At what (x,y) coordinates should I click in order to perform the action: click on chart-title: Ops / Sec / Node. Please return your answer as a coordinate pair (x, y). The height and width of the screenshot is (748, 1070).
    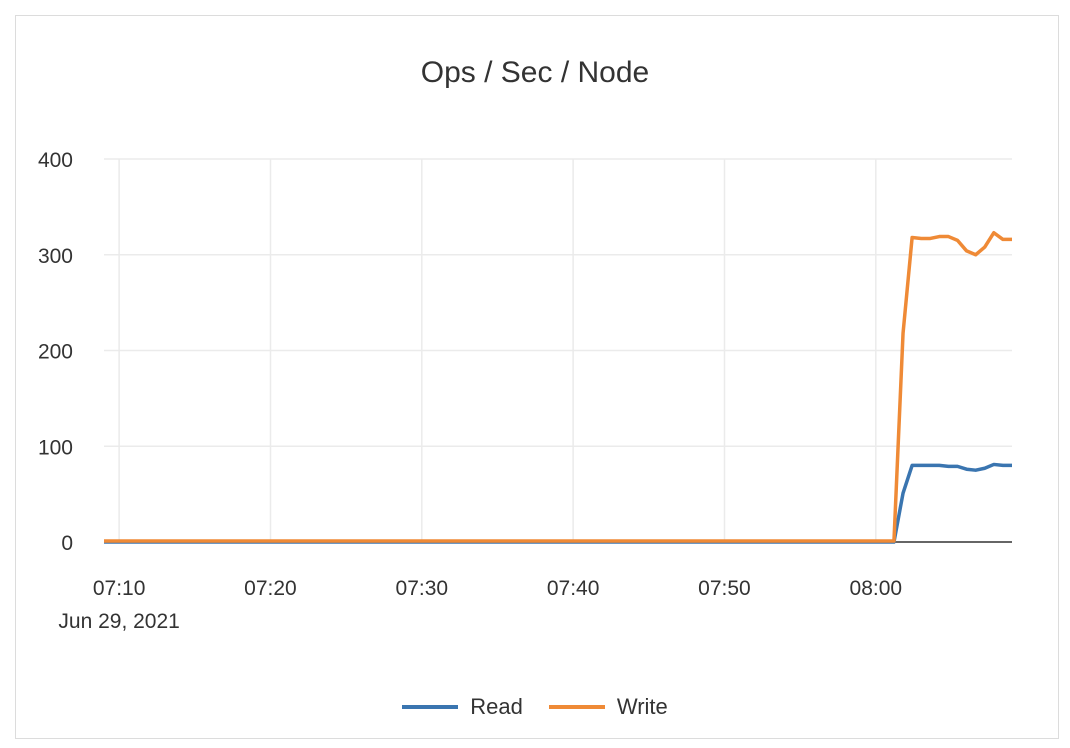
    Looking at the image, I should click on (535, 72).